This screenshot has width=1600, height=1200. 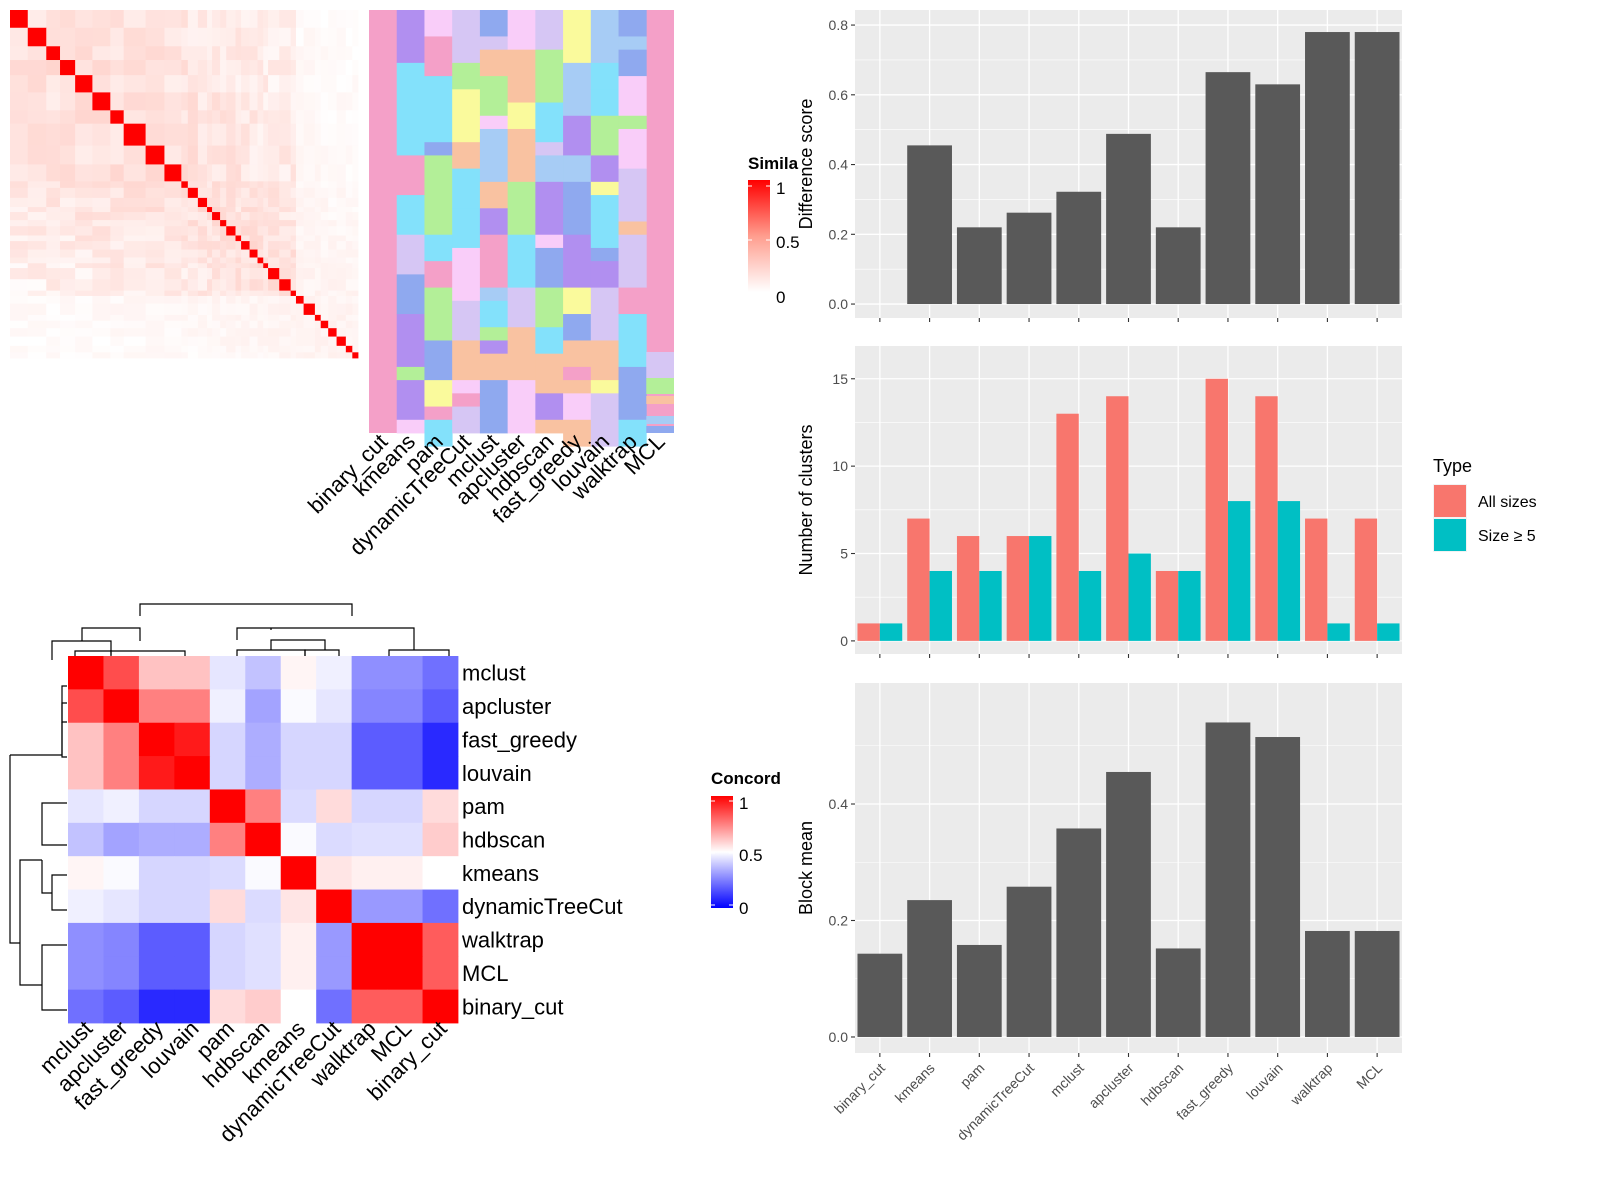 I want to click on y-tick-label: 0.4, so click(x=839, y=804).